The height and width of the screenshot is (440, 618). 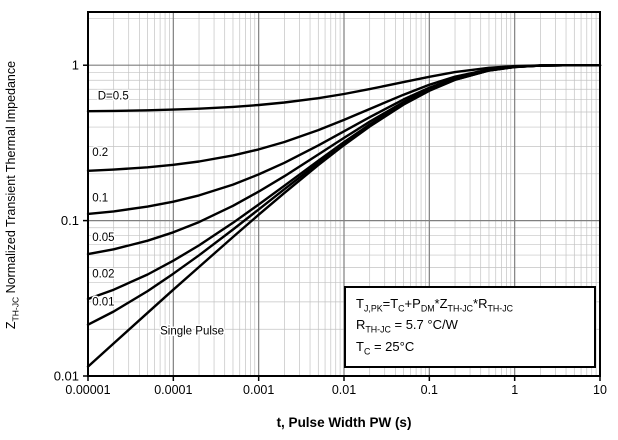 I want to click on curve-label-0-1: 0.1, so click(x=100, y=198).